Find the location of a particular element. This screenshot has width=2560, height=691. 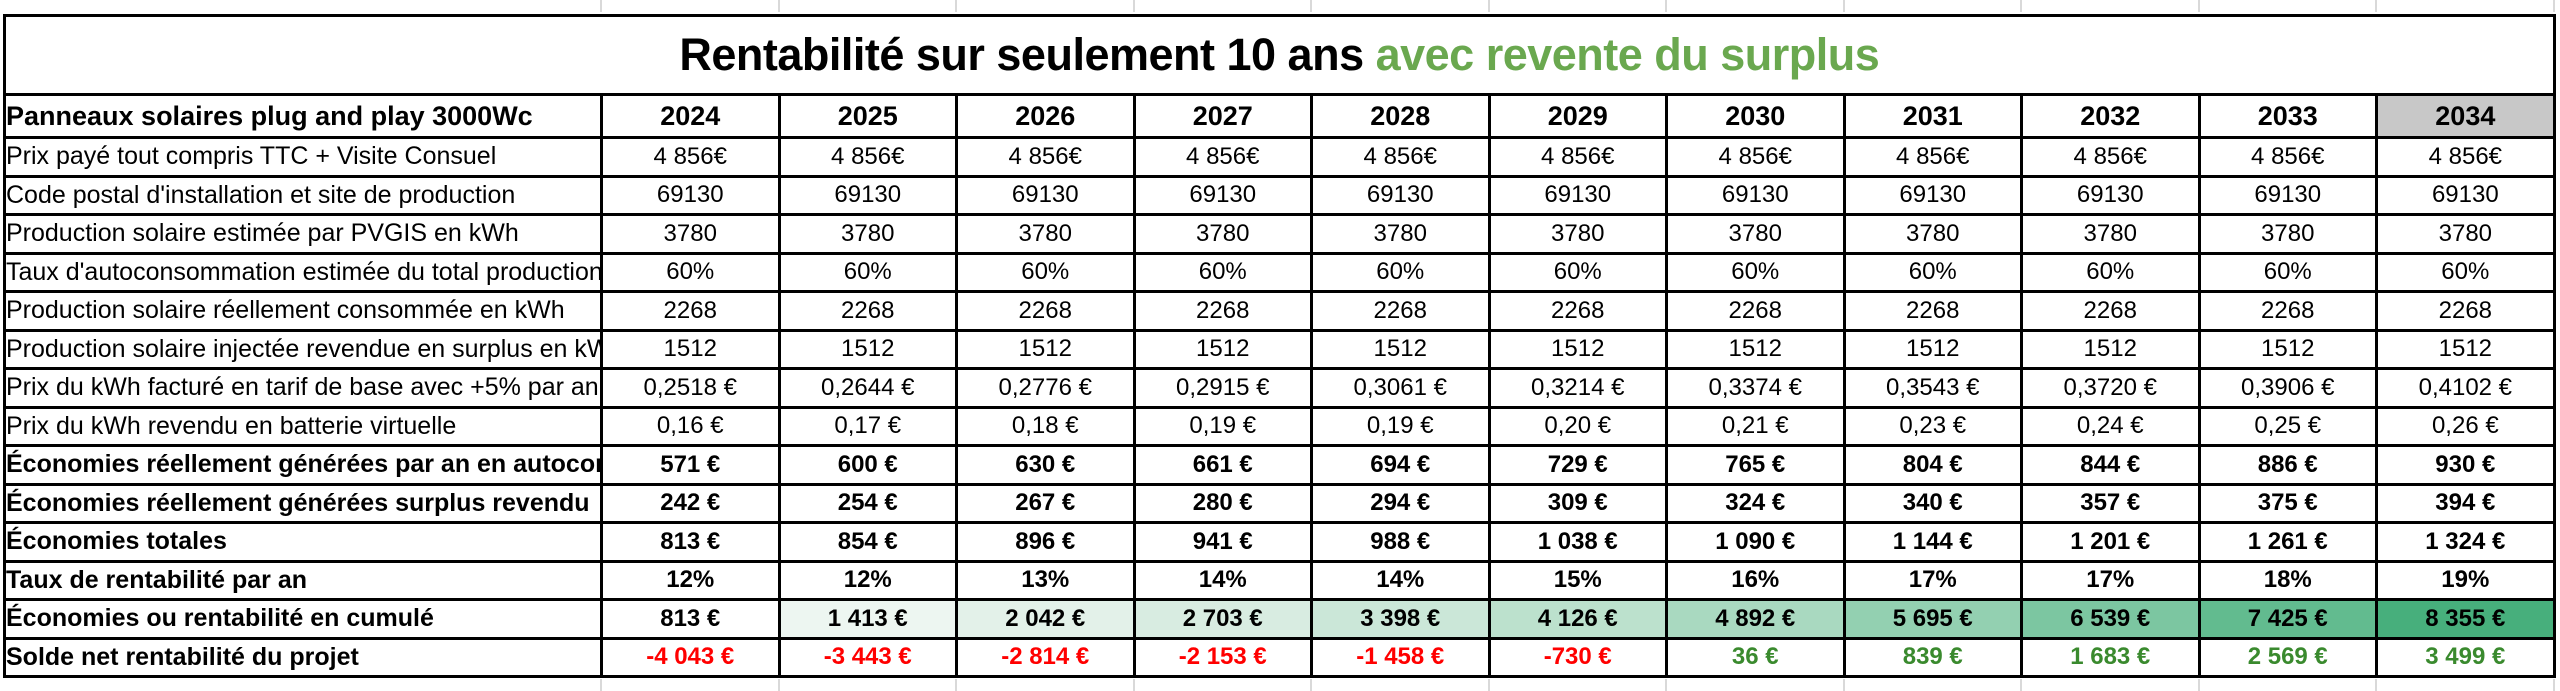

year-header-cell-2027: 2027 is located at coordinates (1222, 116).